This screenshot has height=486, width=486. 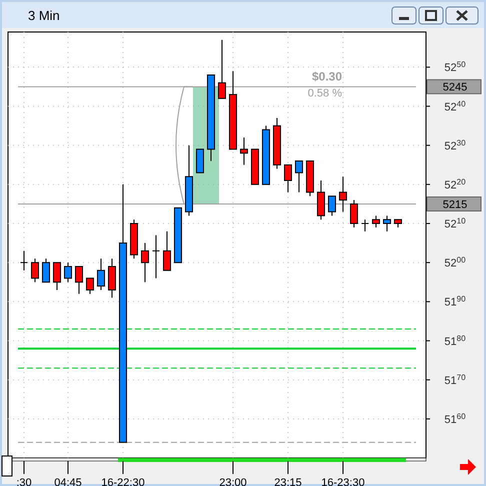 I want to click on y-tick-label: 51$^{60}$, so click(x=455, y=418).